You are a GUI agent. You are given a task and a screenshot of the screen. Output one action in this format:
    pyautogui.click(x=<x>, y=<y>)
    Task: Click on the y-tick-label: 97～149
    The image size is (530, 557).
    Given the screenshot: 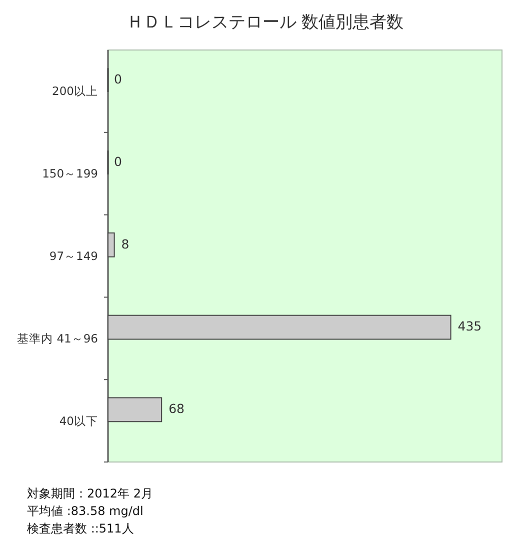 What is the action you would take?
    pyautogui.click(x=73, y=255)
    